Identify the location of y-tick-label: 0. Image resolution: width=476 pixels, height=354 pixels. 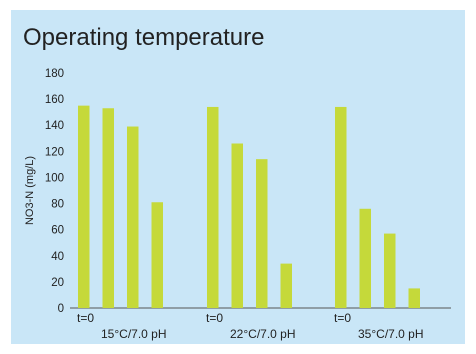
(61, 309).